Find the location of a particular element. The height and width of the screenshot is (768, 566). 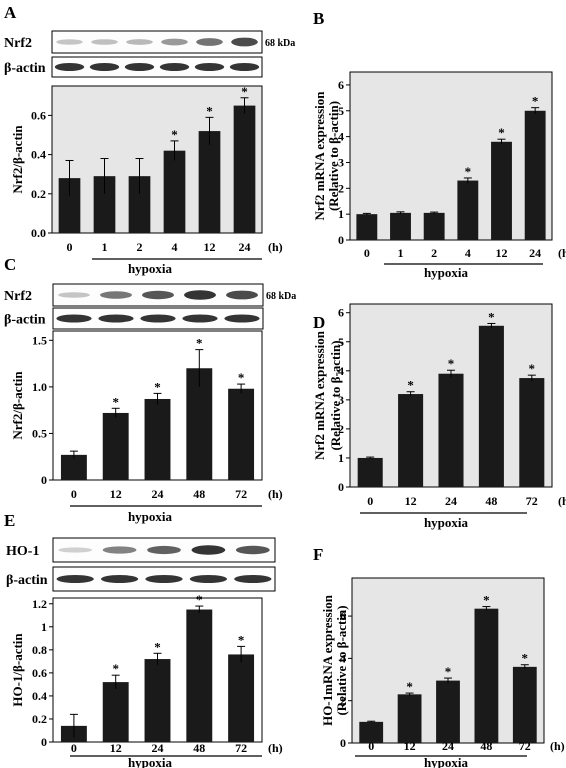

molecular-weight-label: 68 kDa is located at coordinates (280, 43).